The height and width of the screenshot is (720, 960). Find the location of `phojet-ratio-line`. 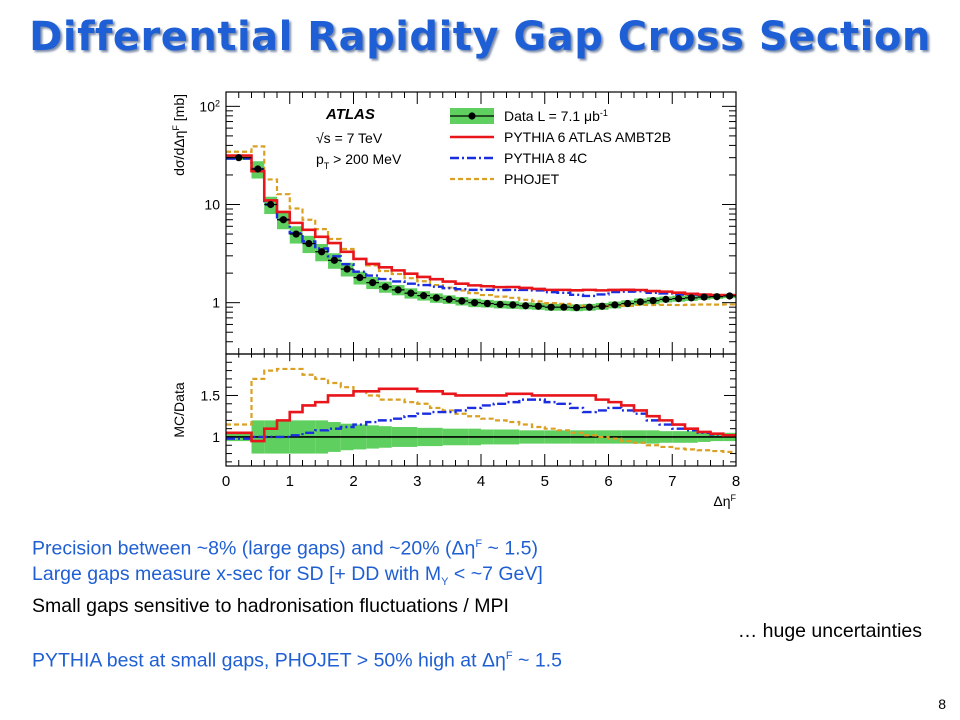

phojet-ratio-line is located at coordinates (481, 410).